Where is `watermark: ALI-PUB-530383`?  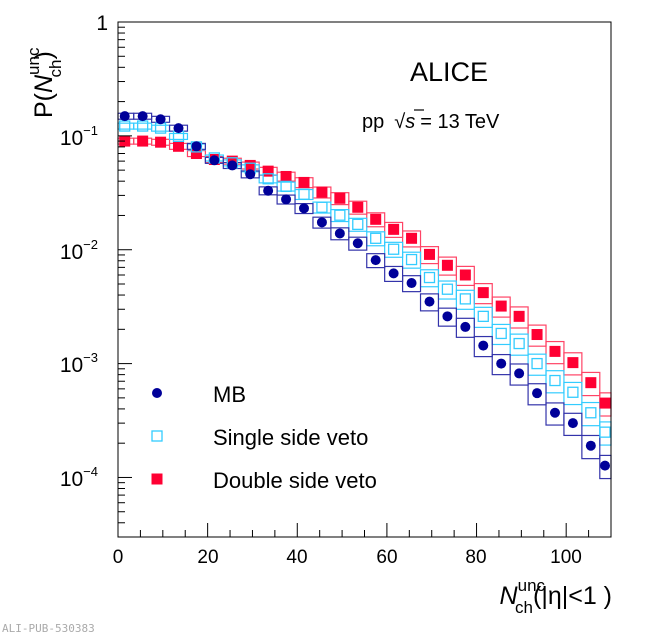 watermark: ALI-PUB-530383 is located at coordinates (48, 628).